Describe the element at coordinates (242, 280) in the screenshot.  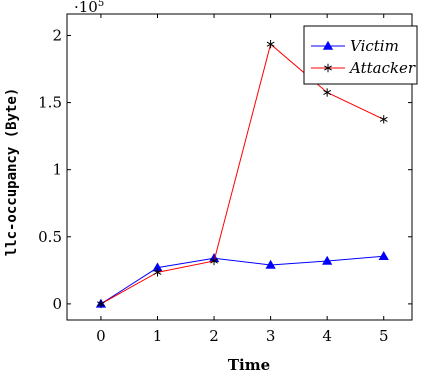
I see `series-line-victim` at that location.